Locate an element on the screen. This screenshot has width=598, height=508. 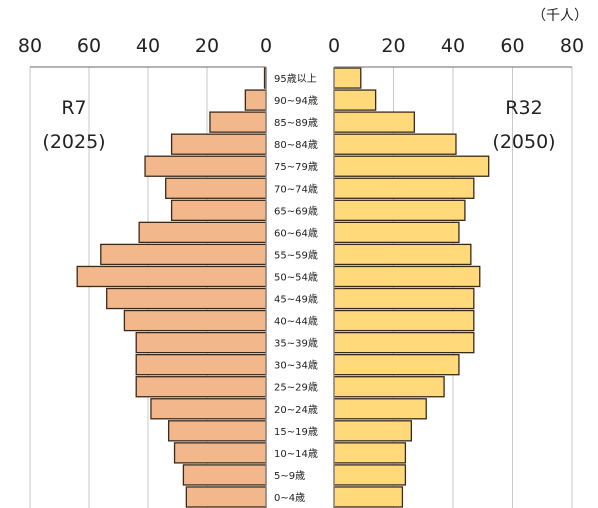
age-label-4: 20~24歳 is located at coordinates (296, 410).